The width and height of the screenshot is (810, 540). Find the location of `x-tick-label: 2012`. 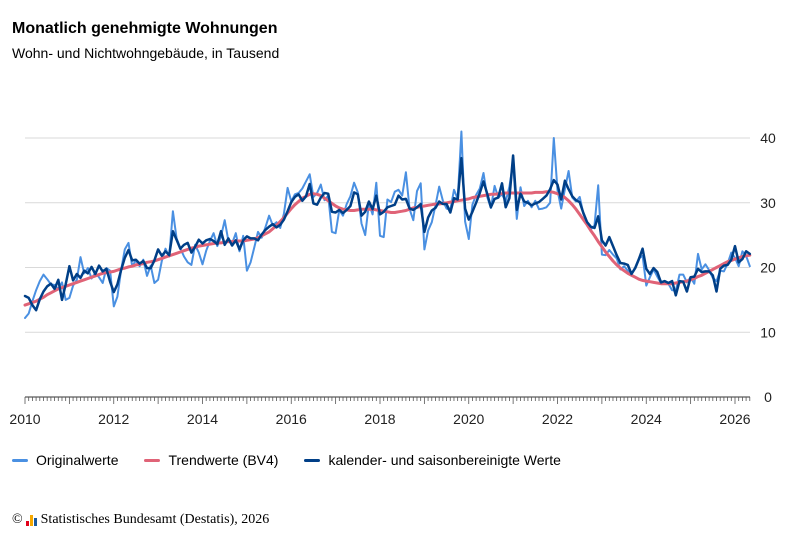

x-tick-label: 2012 is located at coordinates (113, 419).